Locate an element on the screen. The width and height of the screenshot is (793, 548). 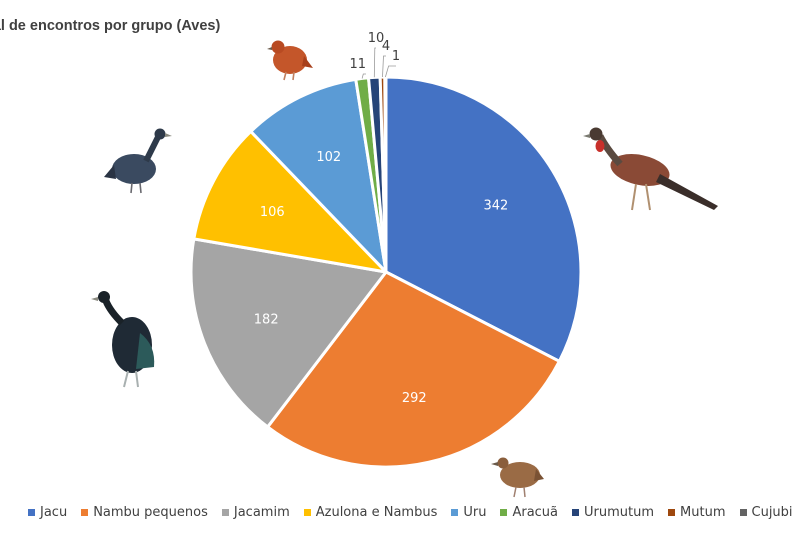
legend-item: Jacamim is located at coordinates (255, 512).